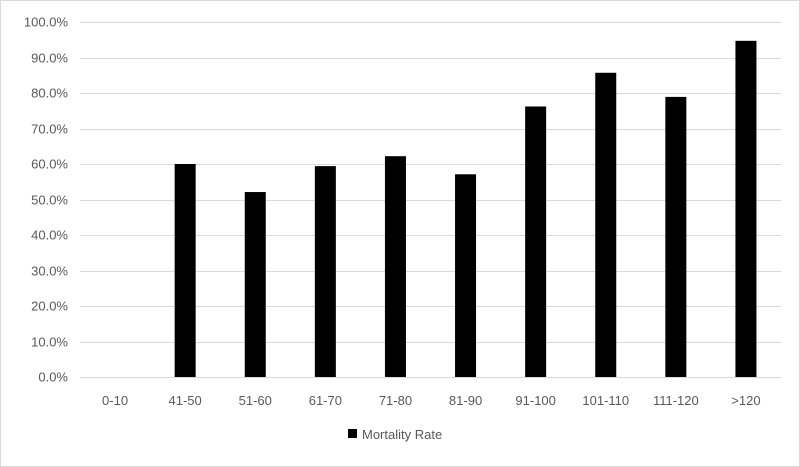  What do you see at coordinates (325, 400) in the screenshot?
I see `x-tick-label: 61-70` at bounding box center [325, 400].